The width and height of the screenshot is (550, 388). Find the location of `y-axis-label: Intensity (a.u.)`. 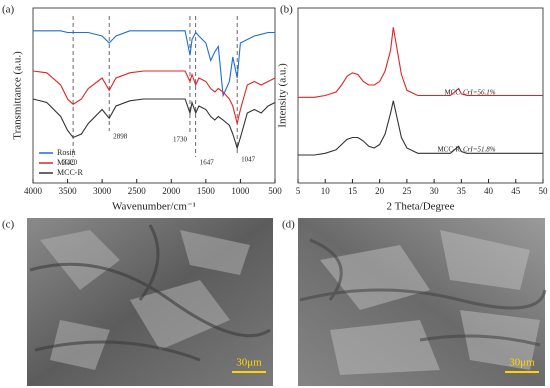

y-axis-label: Intensity (a.u.) is located at coordinates (283, 95).